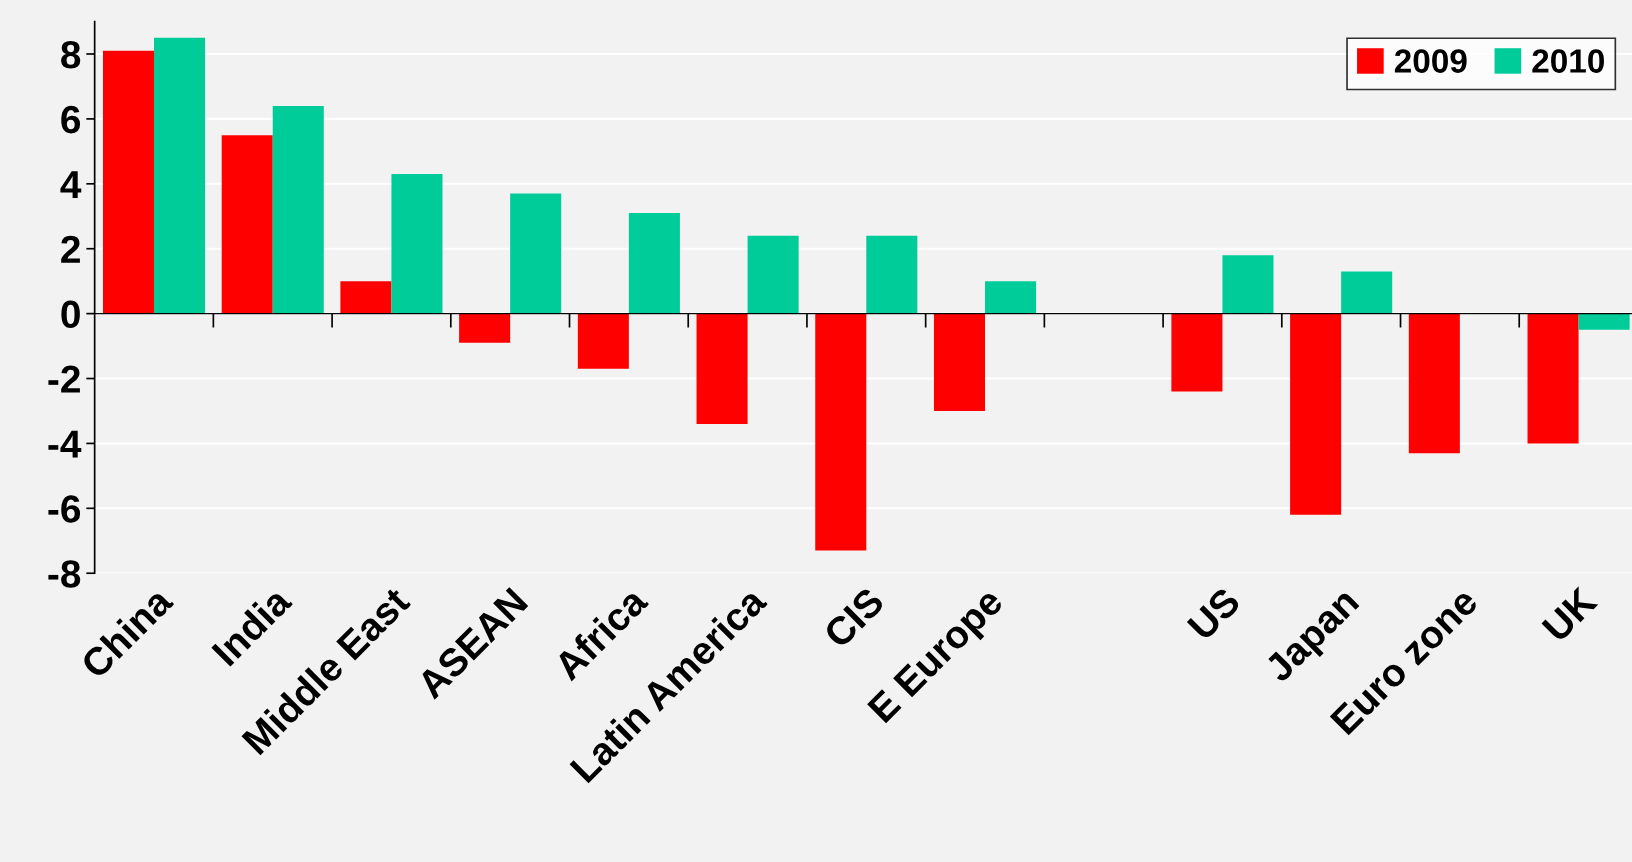 This screenshot has height=862, width=1632. Describe the element at coordinates (1568, 61) in the screenshot. I see `legend-label: 2010` at that location.